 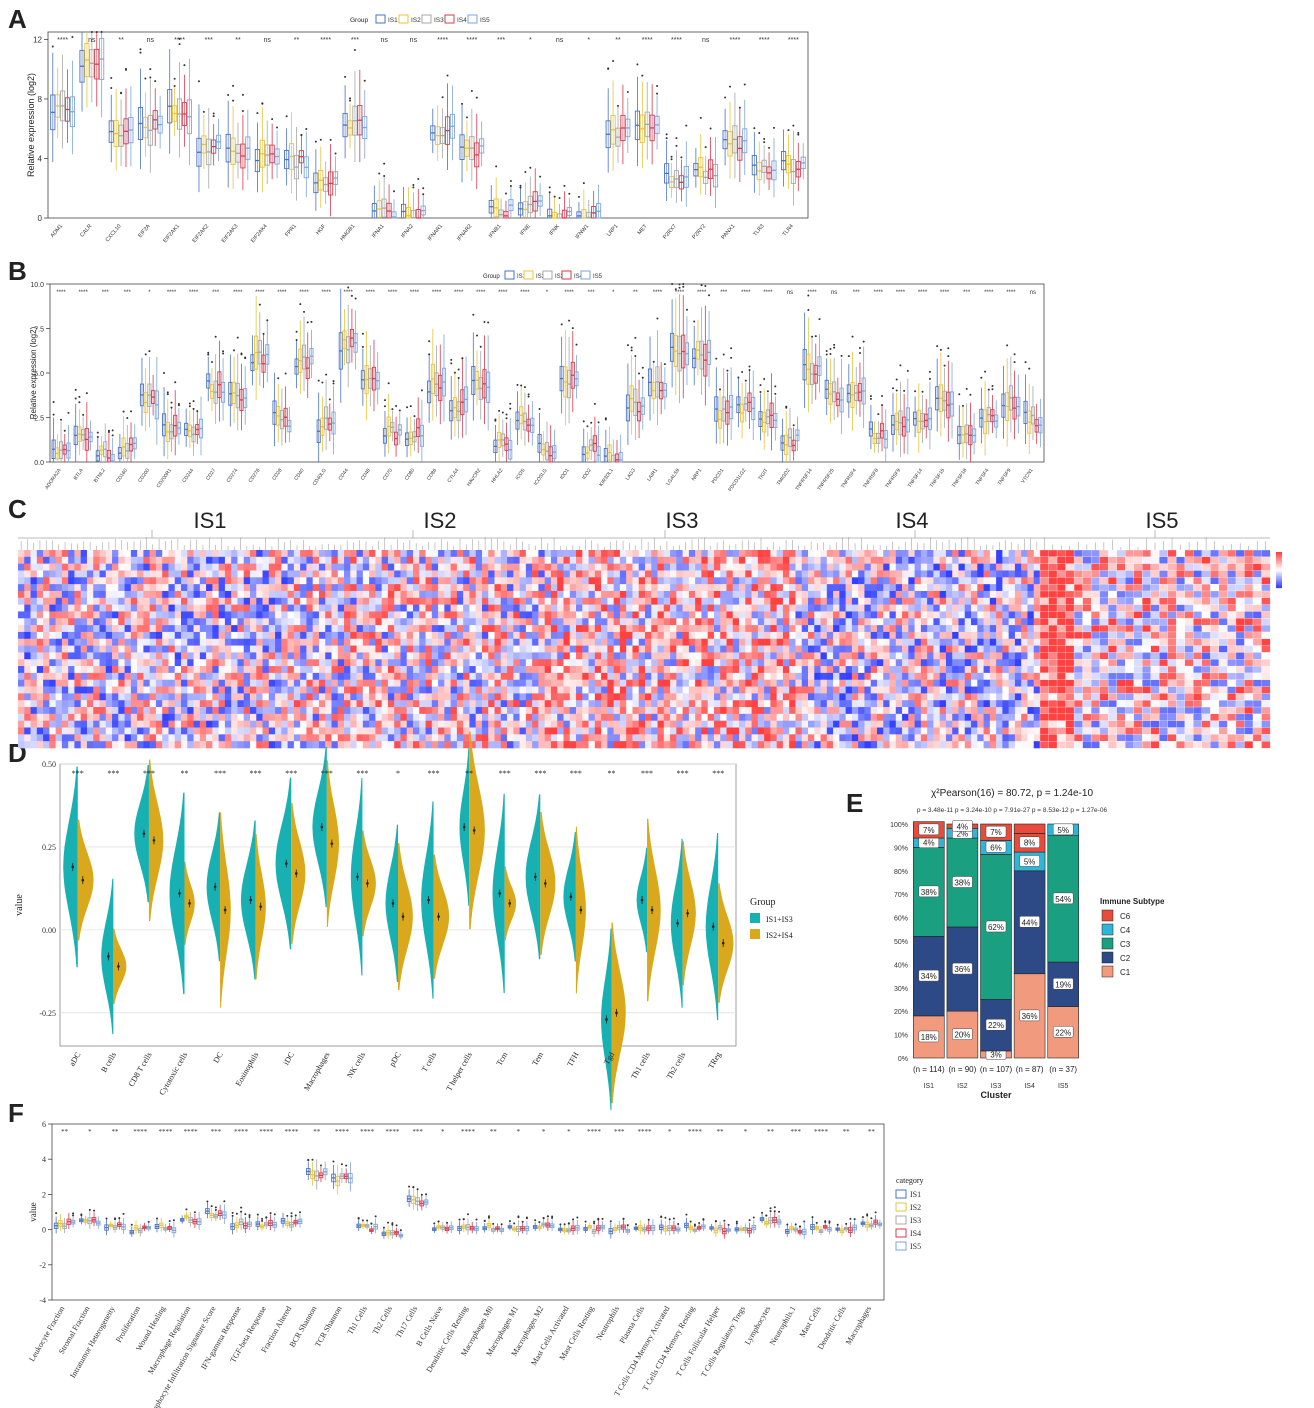 I want to click on panel-label-d: D, so click(x=17, y=753).